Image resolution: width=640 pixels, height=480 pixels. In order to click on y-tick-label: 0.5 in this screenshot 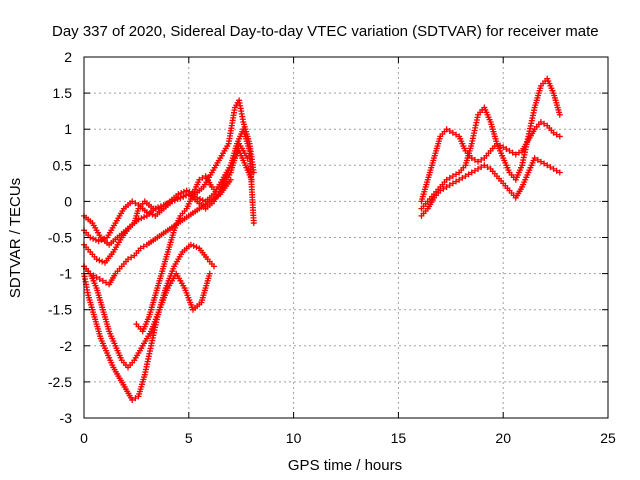, I will do `click(63, 165)`.